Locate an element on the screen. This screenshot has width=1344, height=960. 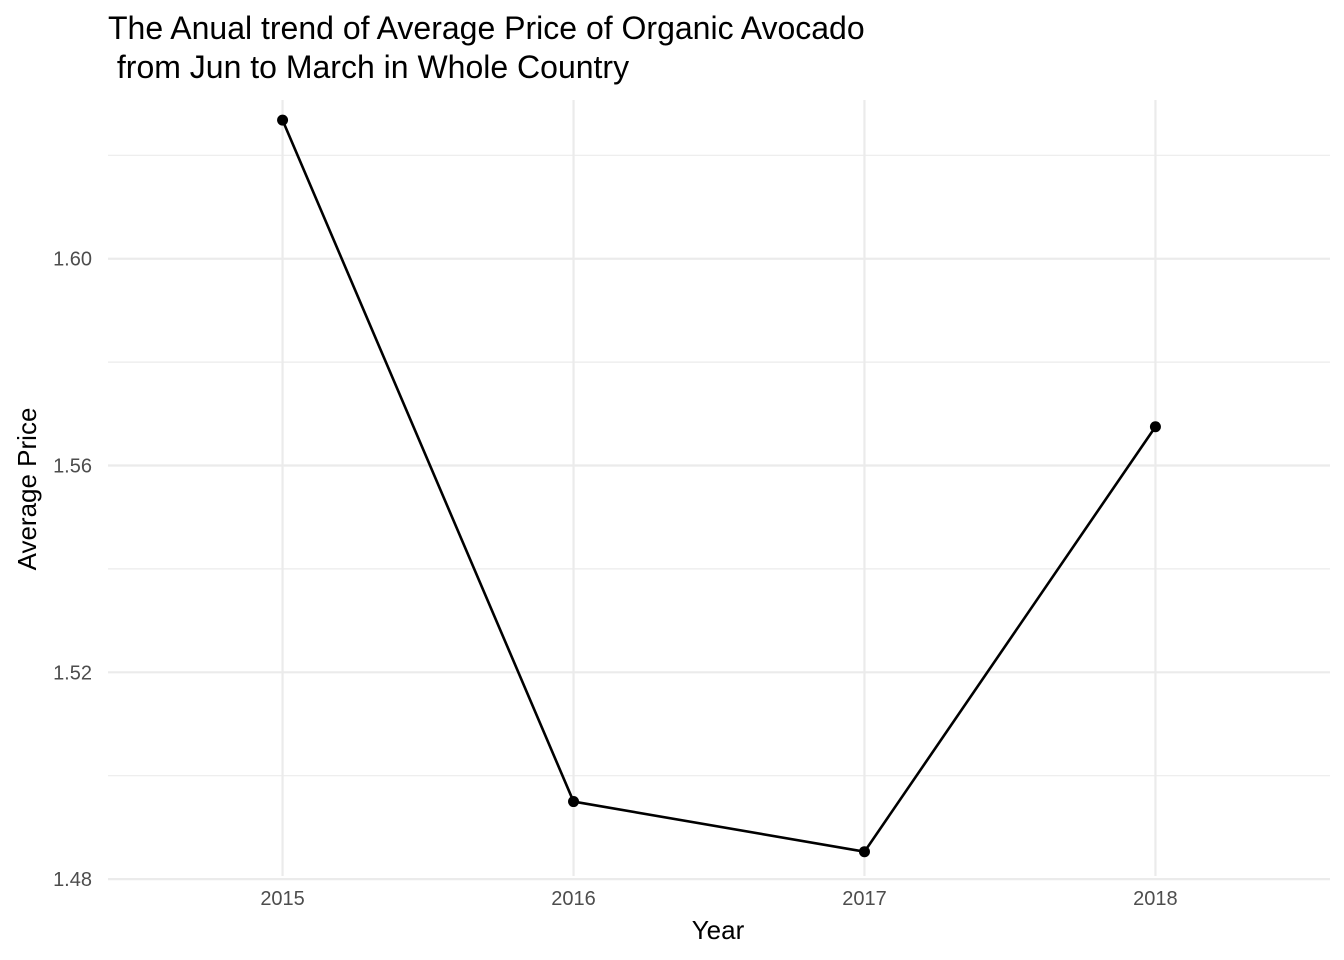
x-tick-labels: 2015 2016 2017 2018 is located at coordinates (718, 899).